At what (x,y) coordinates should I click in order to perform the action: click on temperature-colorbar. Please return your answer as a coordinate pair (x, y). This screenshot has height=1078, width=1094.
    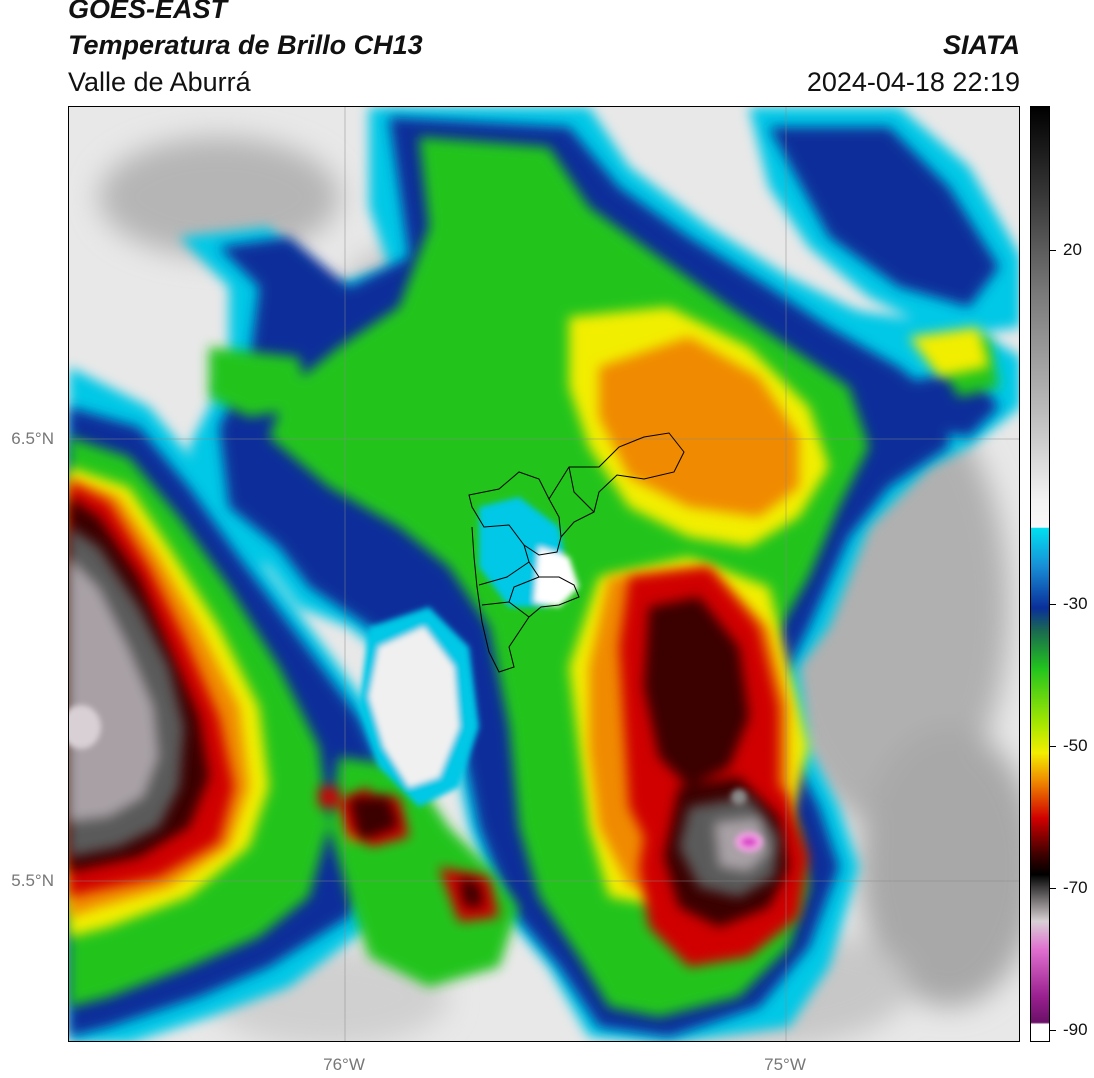
    Looking at the image, I should click on (1040, 574).